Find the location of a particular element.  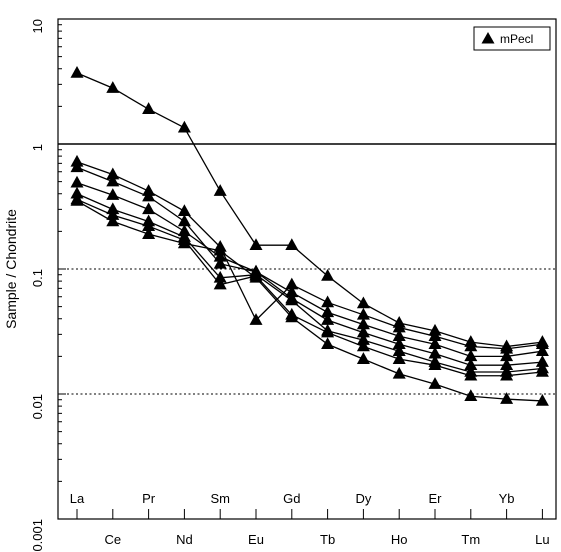

x-tick-label-ho: Ho is located at coordinates (399, 539).